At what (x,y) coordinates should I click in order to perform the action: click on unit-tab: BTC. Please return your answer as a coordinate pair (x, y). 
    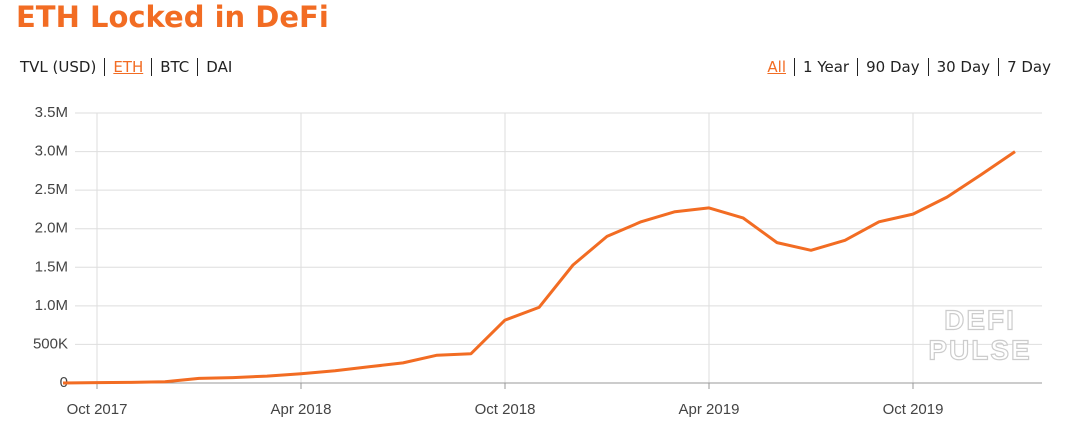
    Looking at the image, I should click on (174, 67).